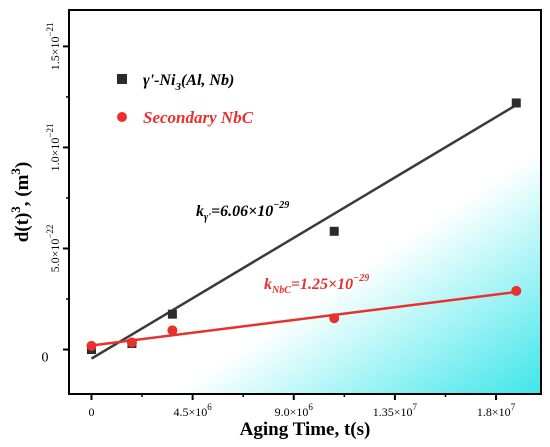  I want to click on y-axis-title-sup: 3, so click(15, 209).